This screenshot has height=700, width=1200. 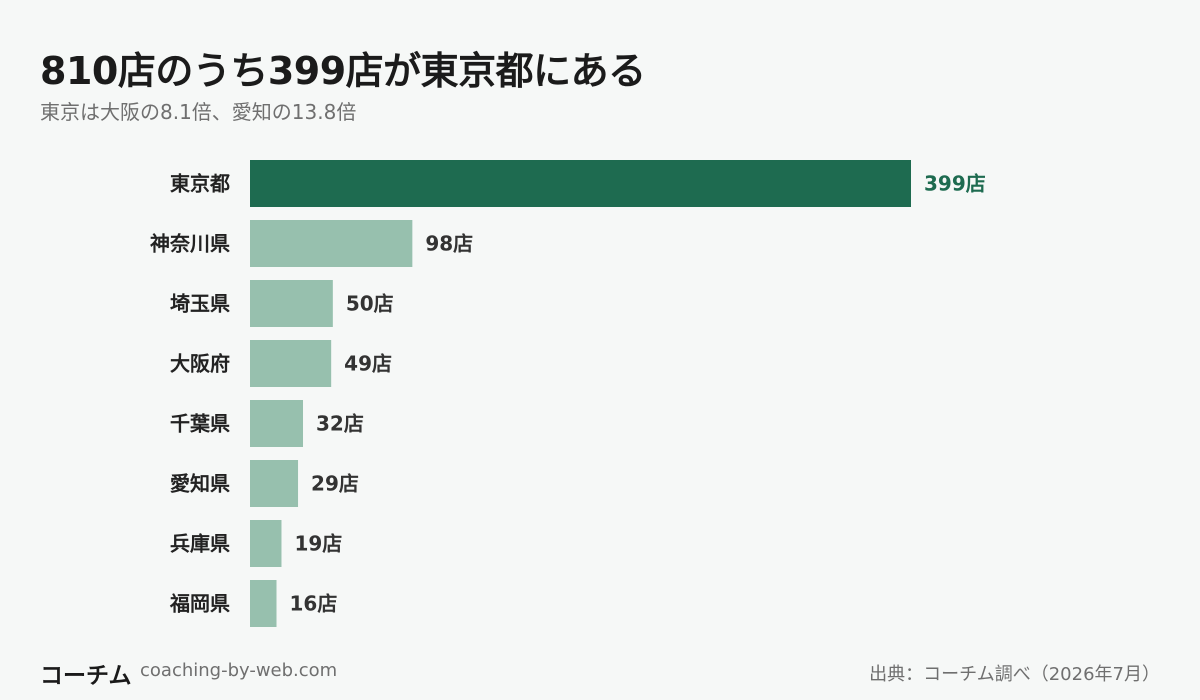 I want to click on value-label: 399店, so click(x=955, y=184).